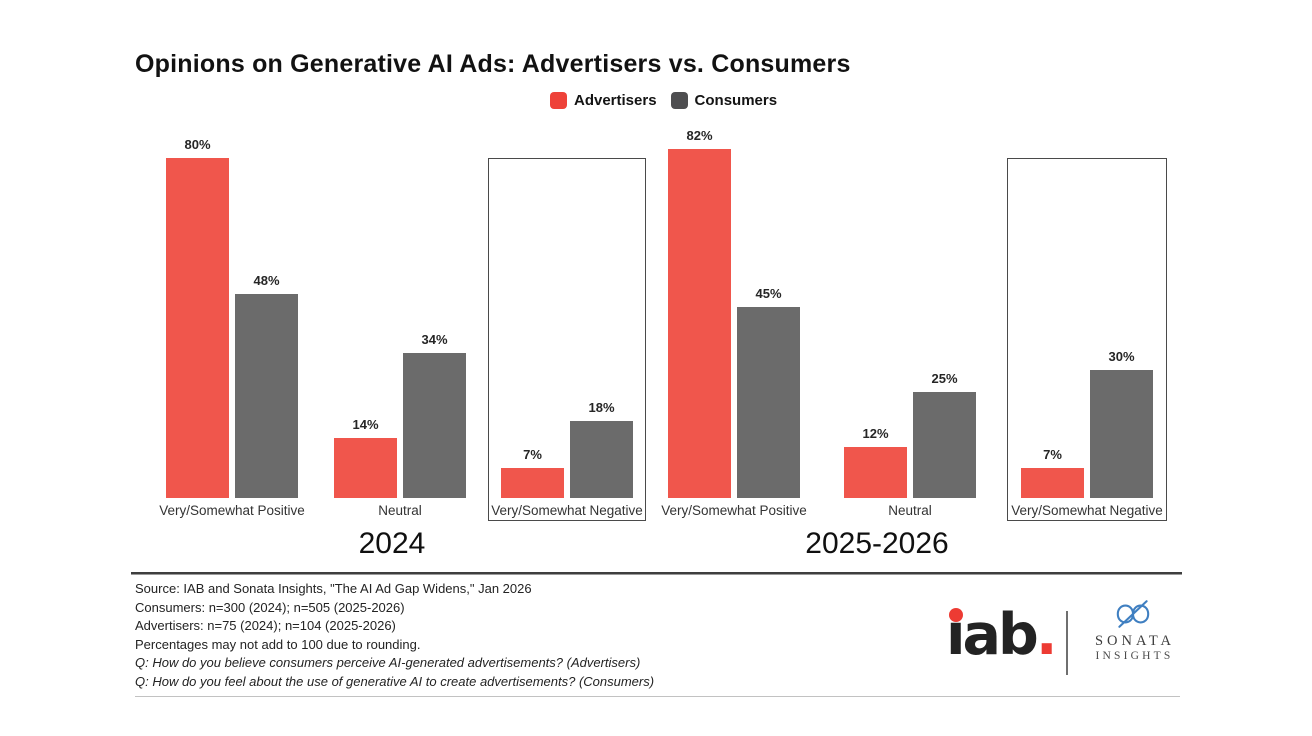 The width and height of the screenshot is (1312, 736). Describe the element at coordinates (400, 510) in the screenshot. I see `2024-neutral-label: Neutral` at that location.